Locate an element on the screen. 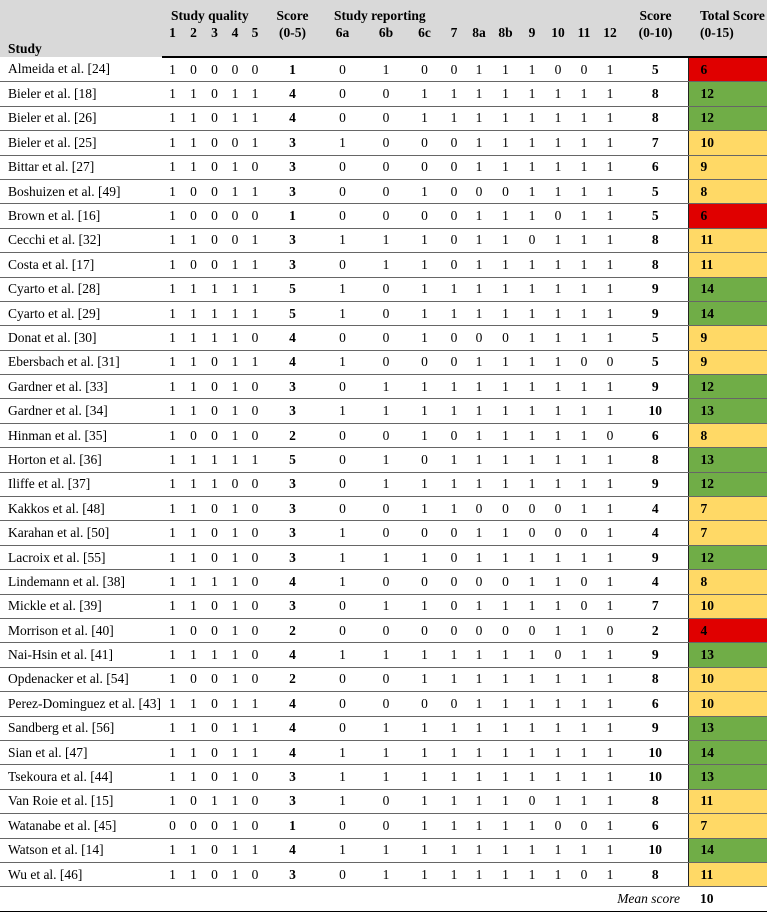  total-score-cell: 13 is located at coordinates (727, 777).